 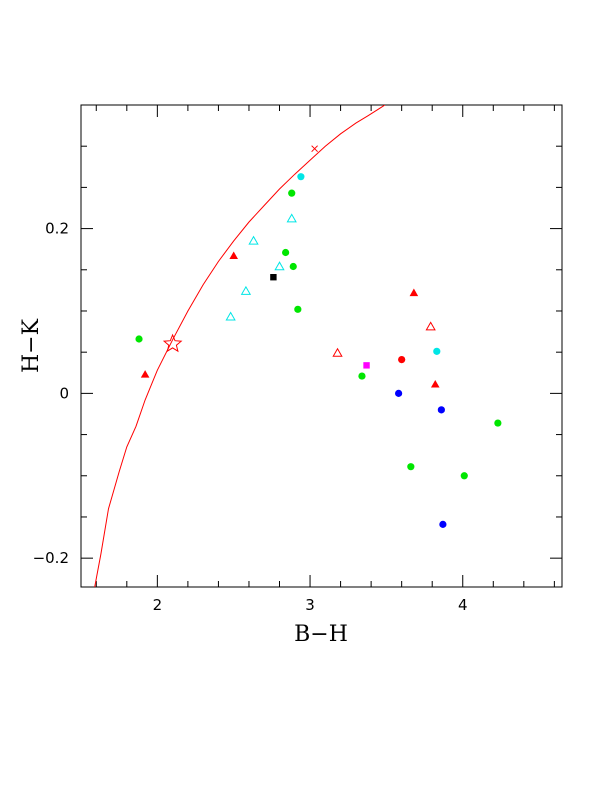 What do you see at coordinates (321, 634) in the screenshot?
I see `x-axis-title: B−H` at bounding box center [321, 634].